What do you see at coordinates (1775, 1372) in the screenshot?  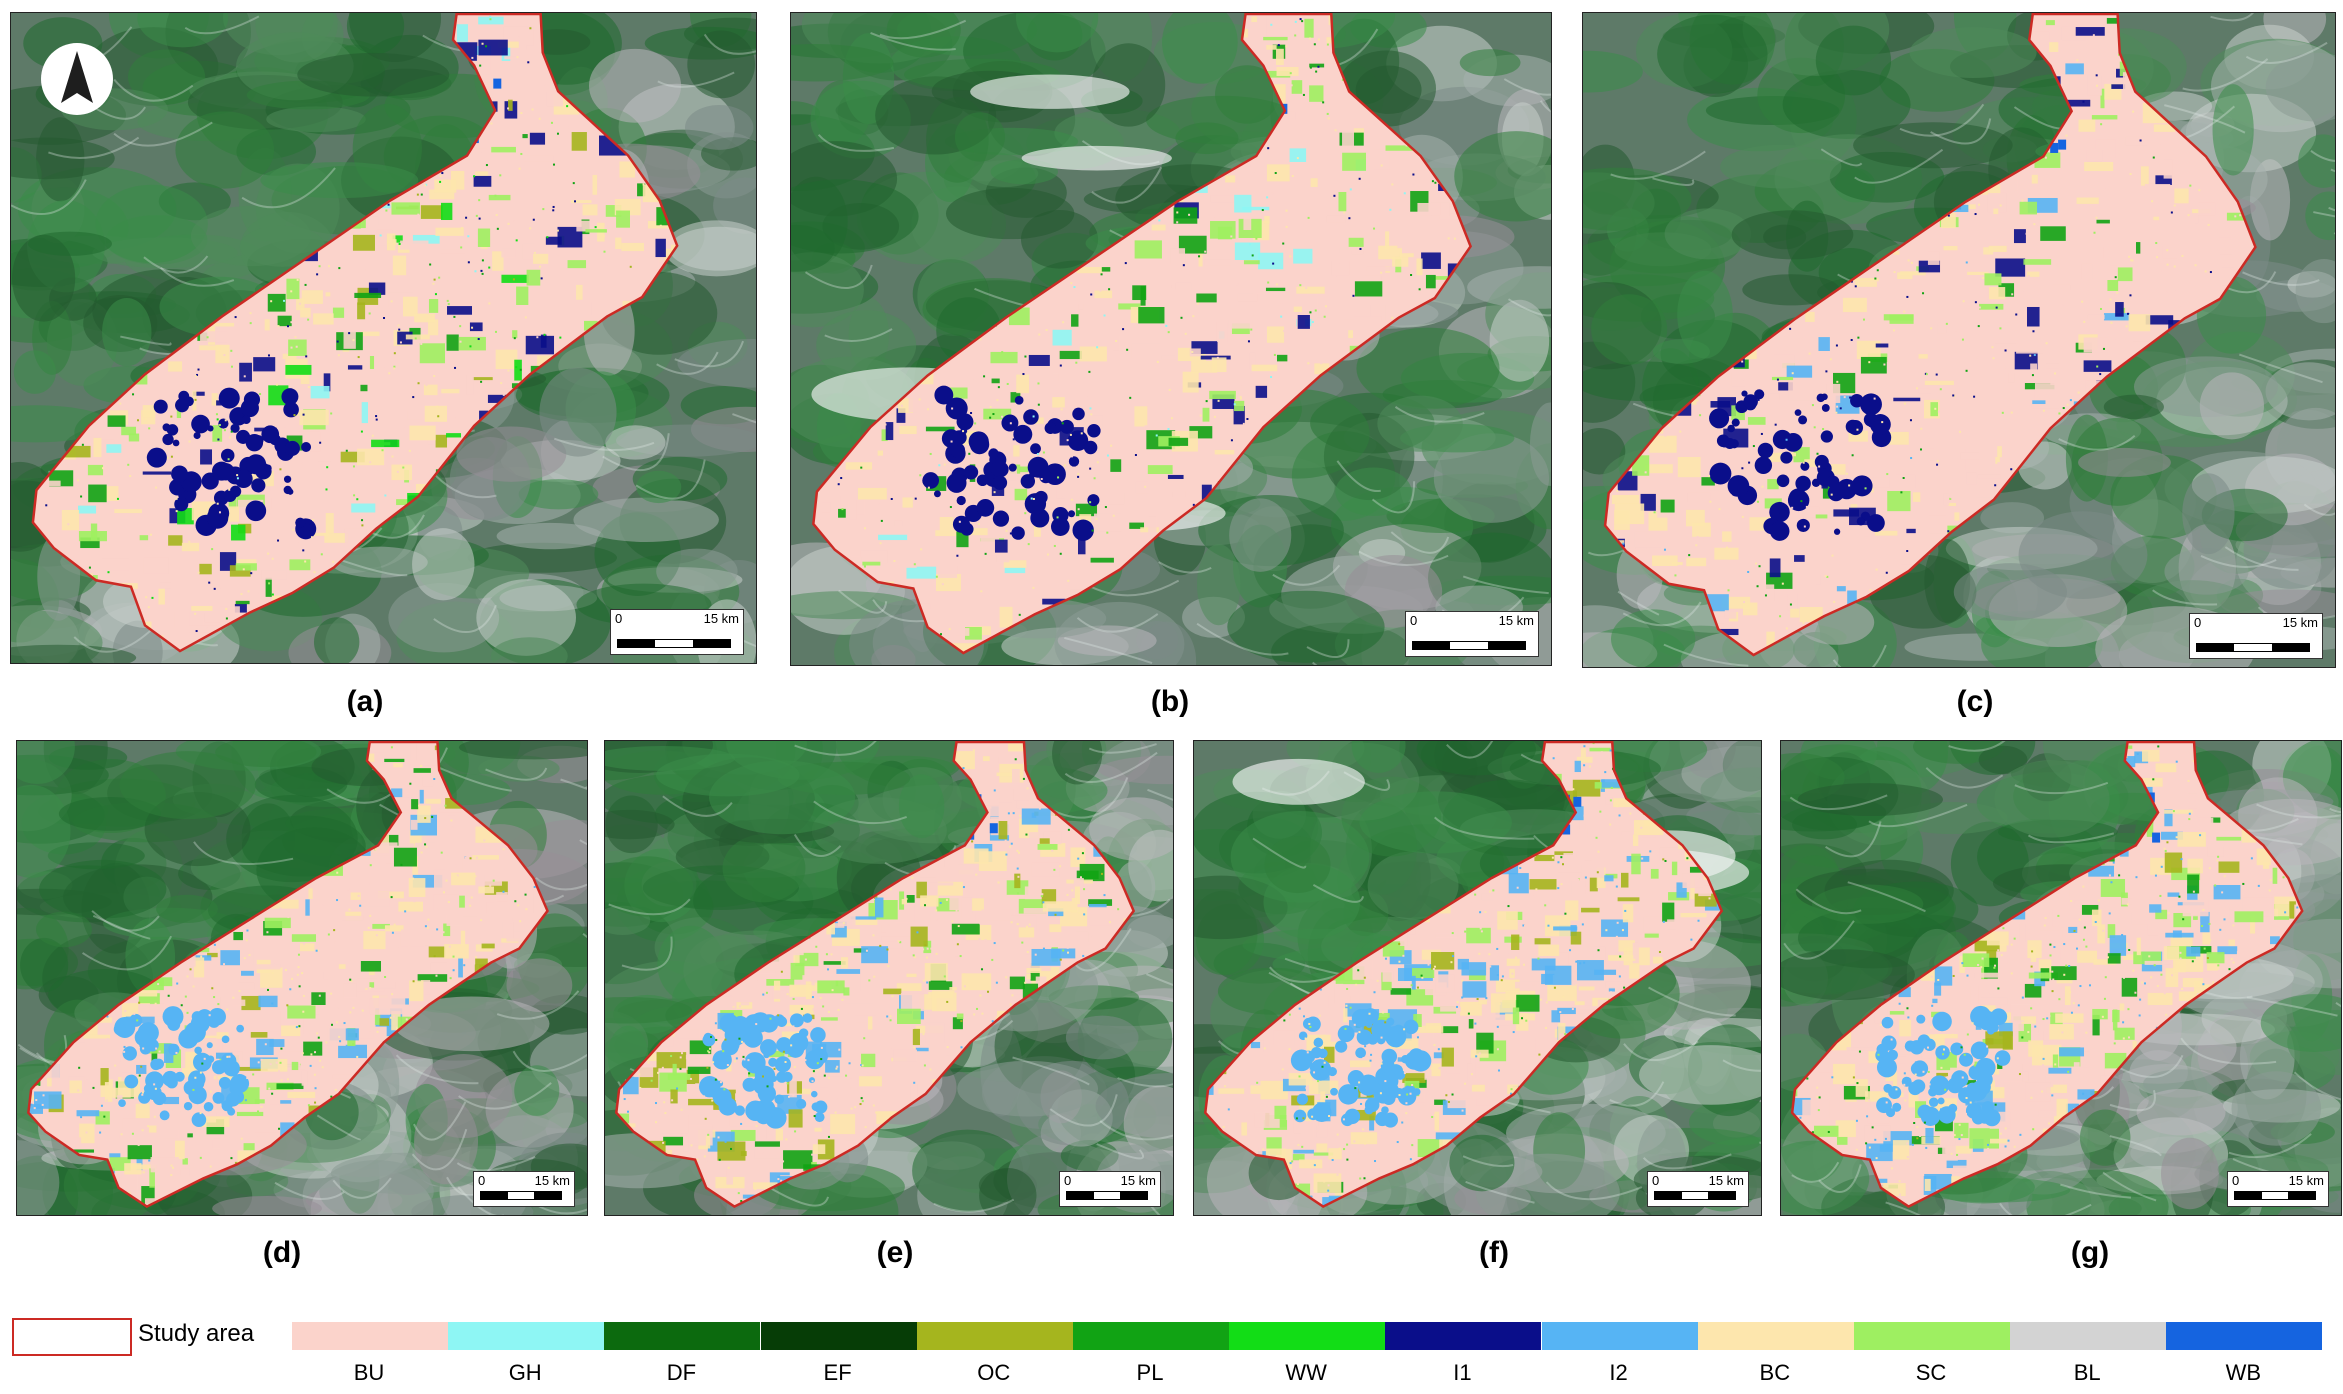 I see `legend-class-label: BC` at bounding box center [1775, 1372].